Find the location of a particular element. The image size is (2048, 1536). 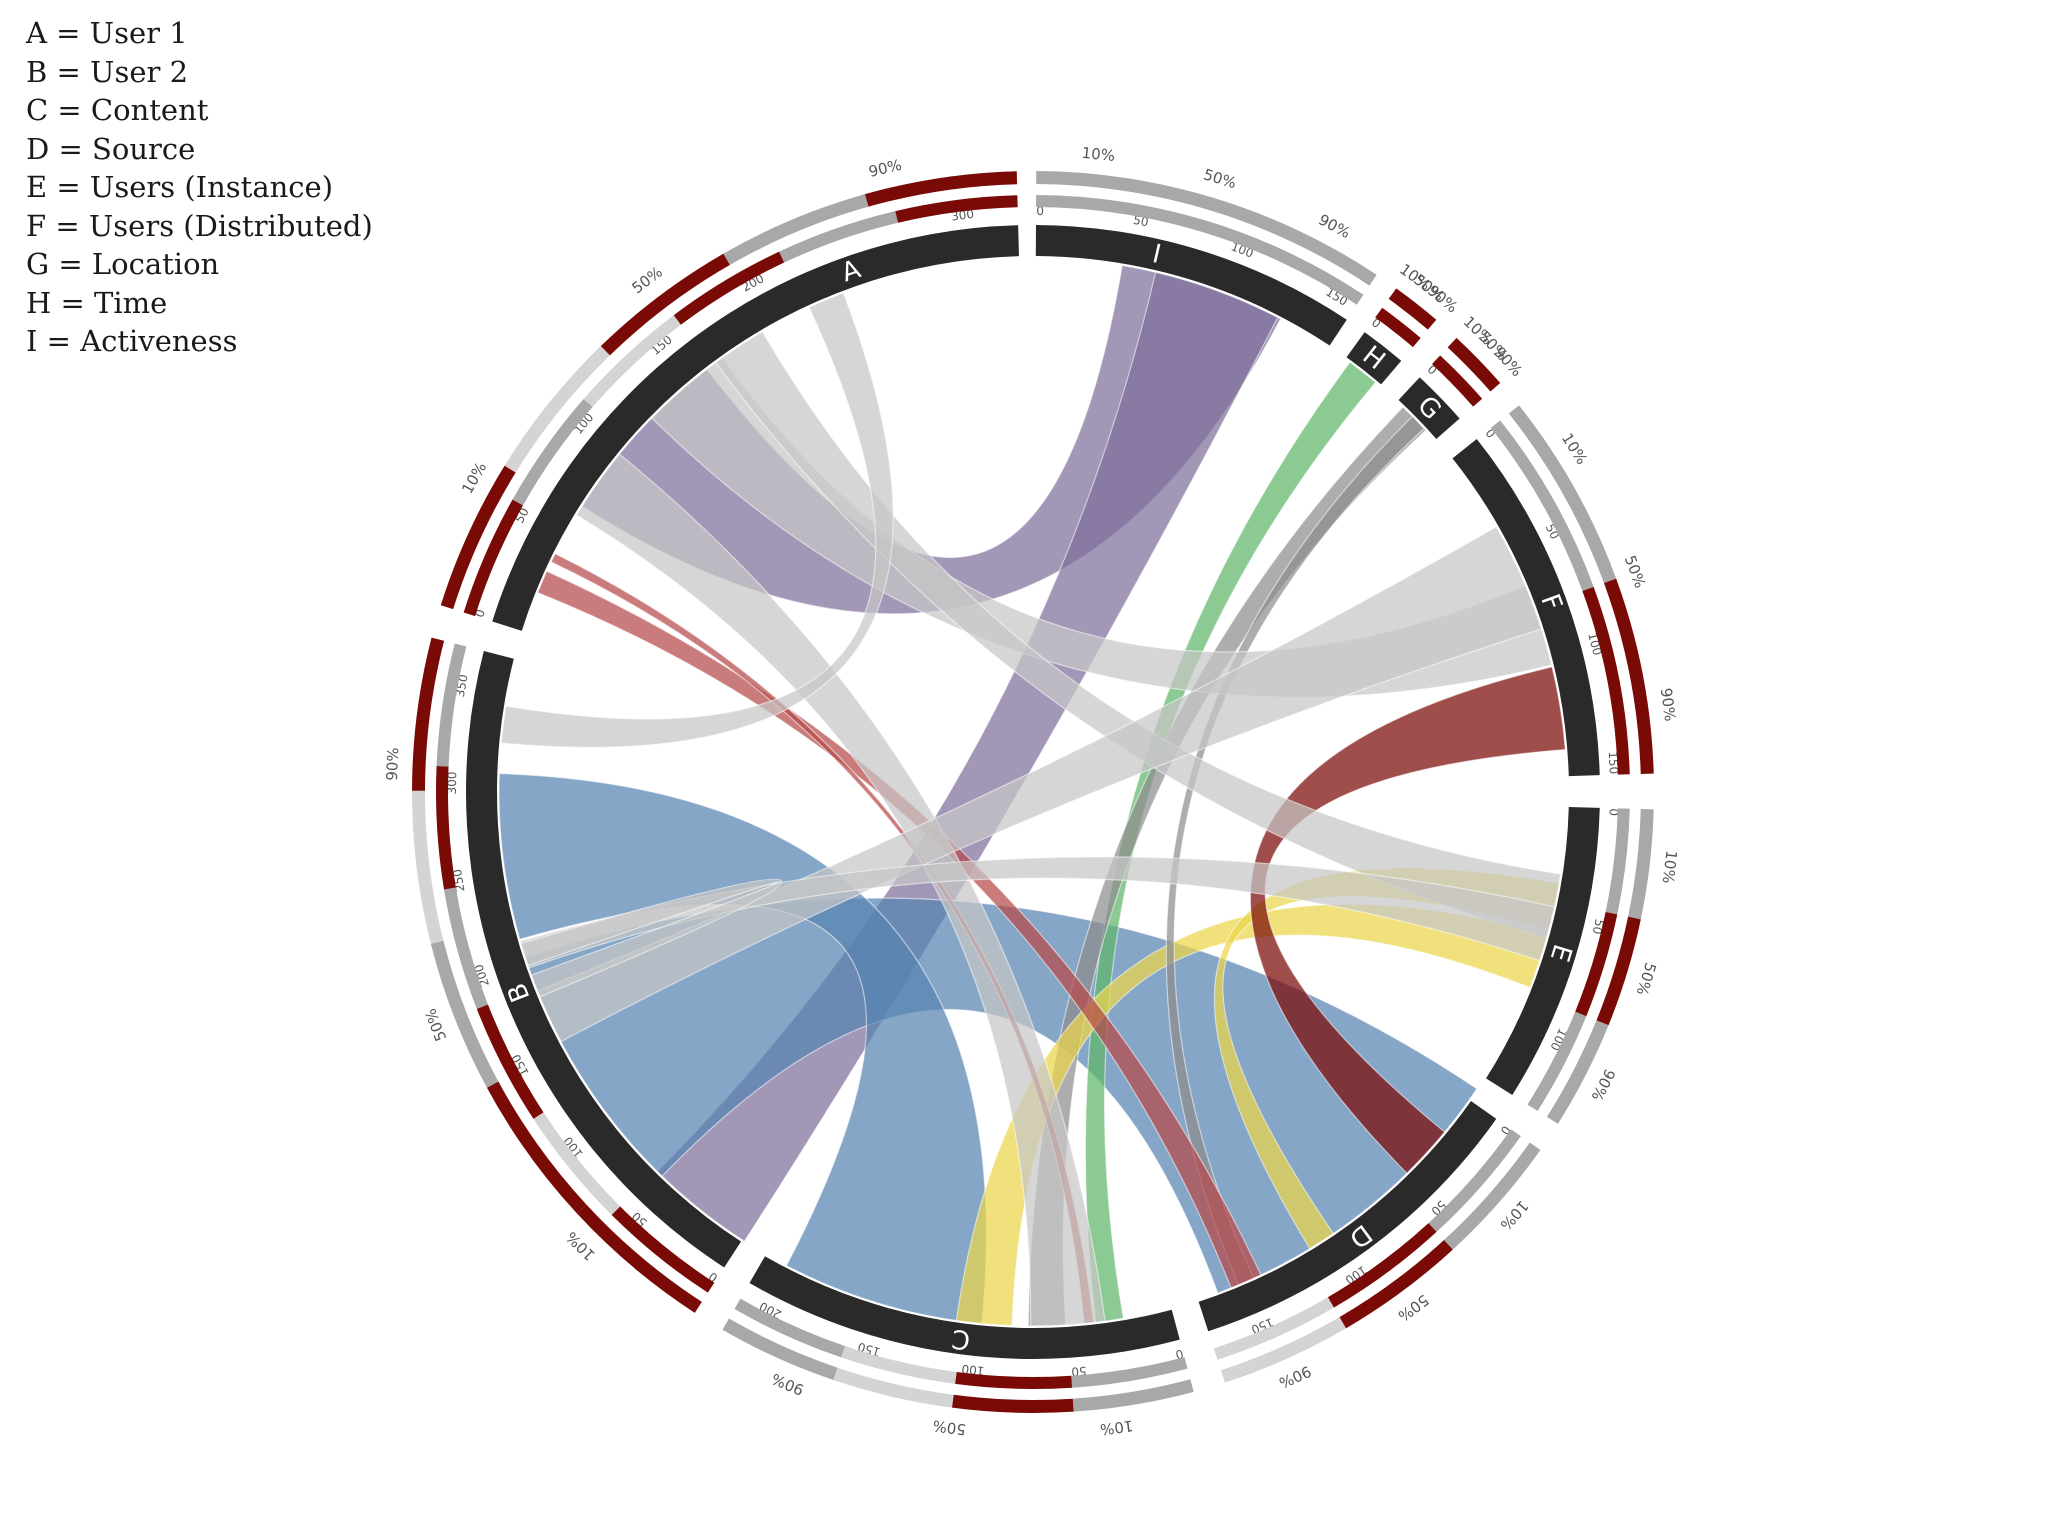

ribbon-d-g is located at coordinates (1295, 850).